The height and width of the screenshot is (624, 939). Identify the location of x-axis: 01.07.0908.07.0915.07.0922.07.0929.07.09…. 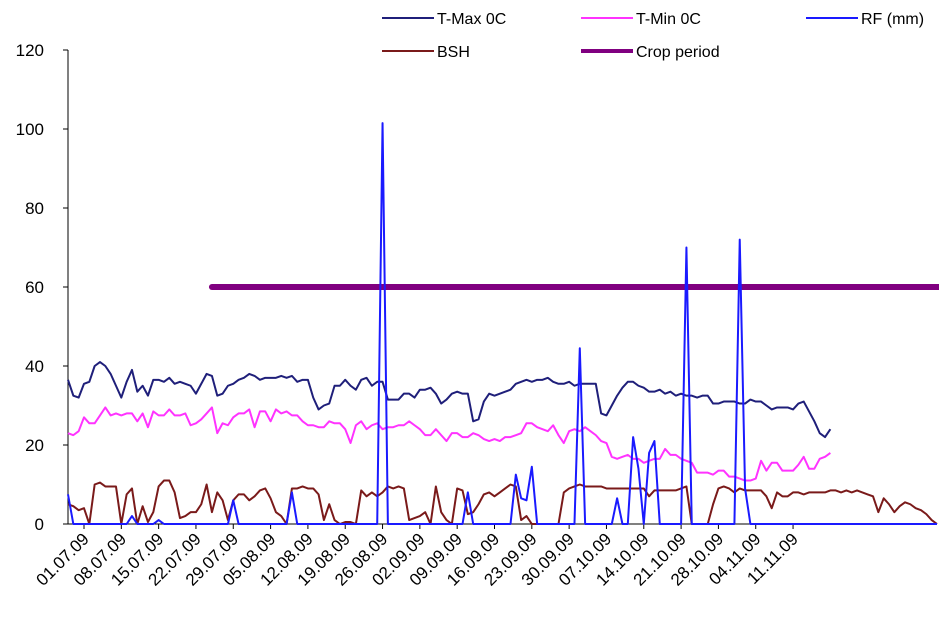
(485, 556).